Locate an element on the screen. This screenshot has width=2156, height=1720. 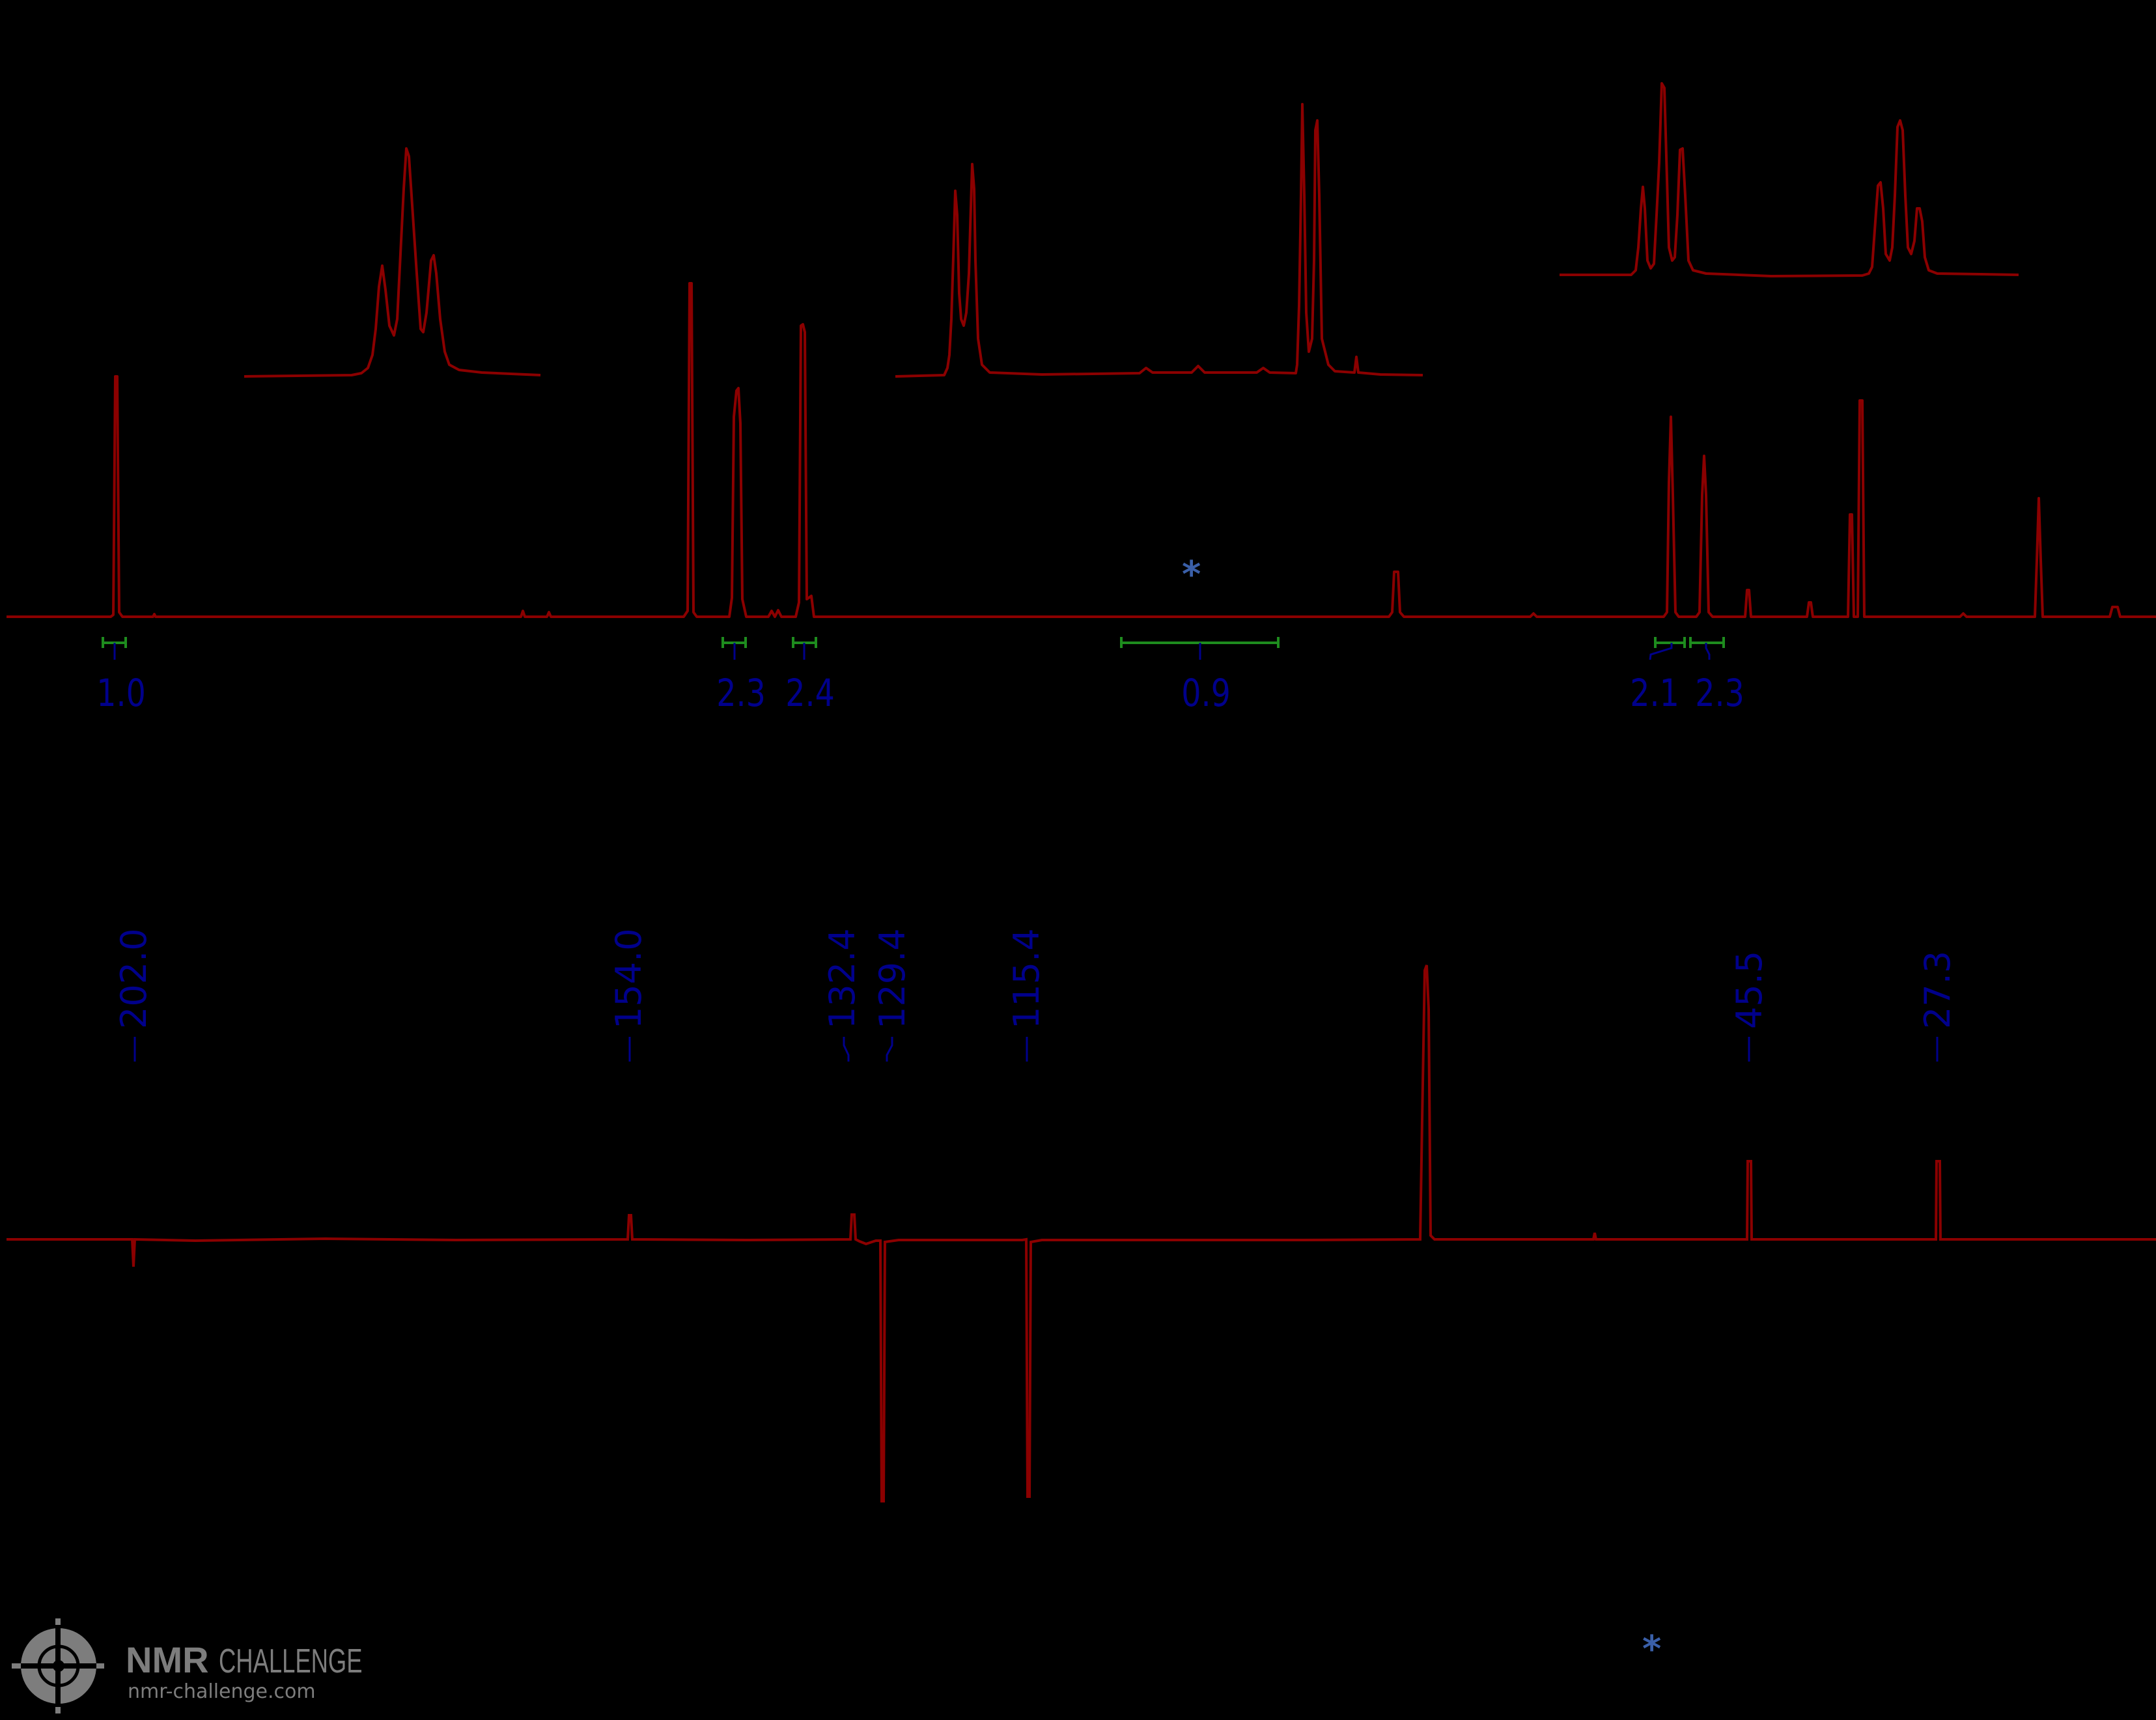
logo-title-bold: NMR is located at coordinates (168, 1659).